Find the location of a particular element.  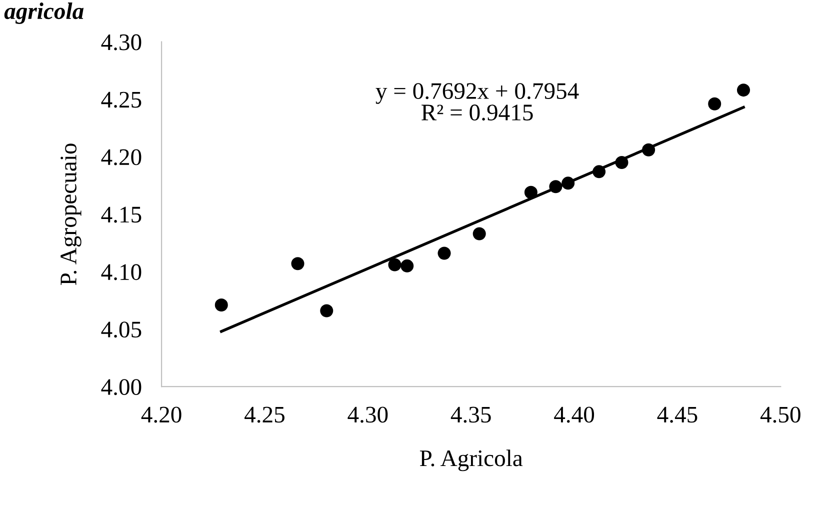

x-tick-label: 4.30 is located at coordinates (368, 414).